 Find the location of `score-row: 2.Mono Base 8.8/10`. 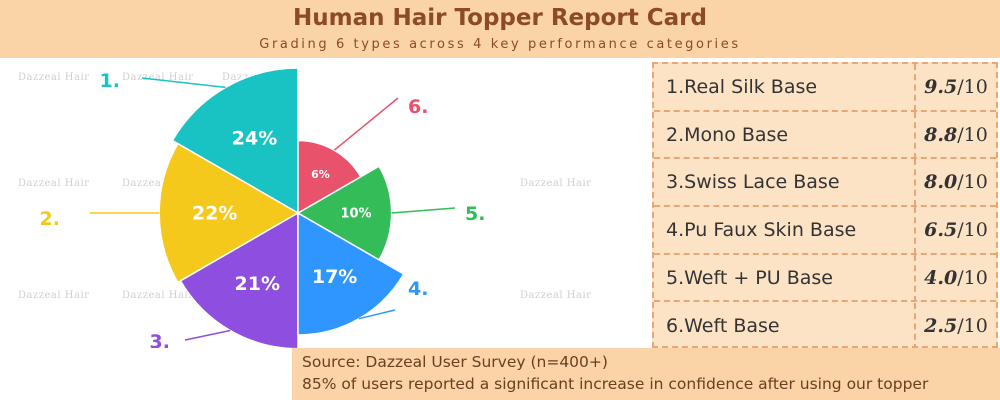

score-row: 2.Mono Base 8.8/10 is located at coordinates (825, 135).